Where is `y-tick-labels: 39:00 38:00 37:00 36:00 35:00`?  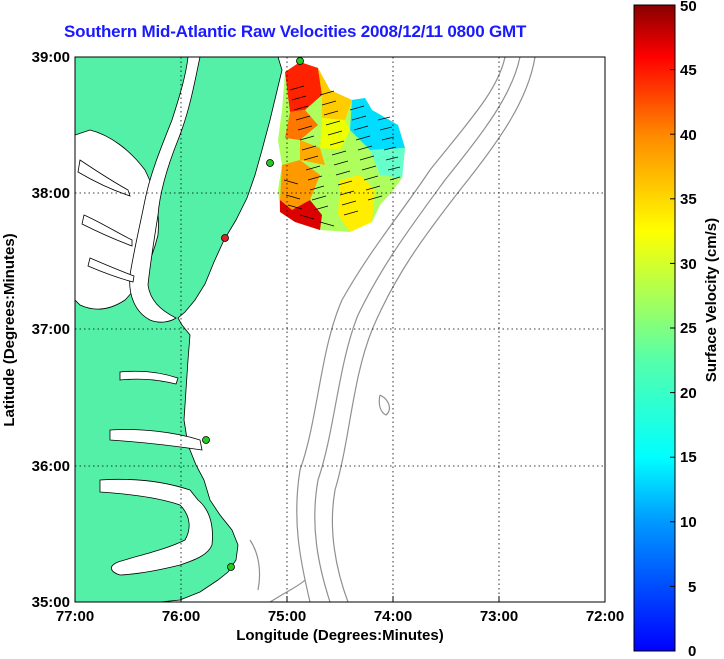
y-tick-labels: 39:00 38:00 37:00 36:00 35:00 is located at coordinates (51, 330).